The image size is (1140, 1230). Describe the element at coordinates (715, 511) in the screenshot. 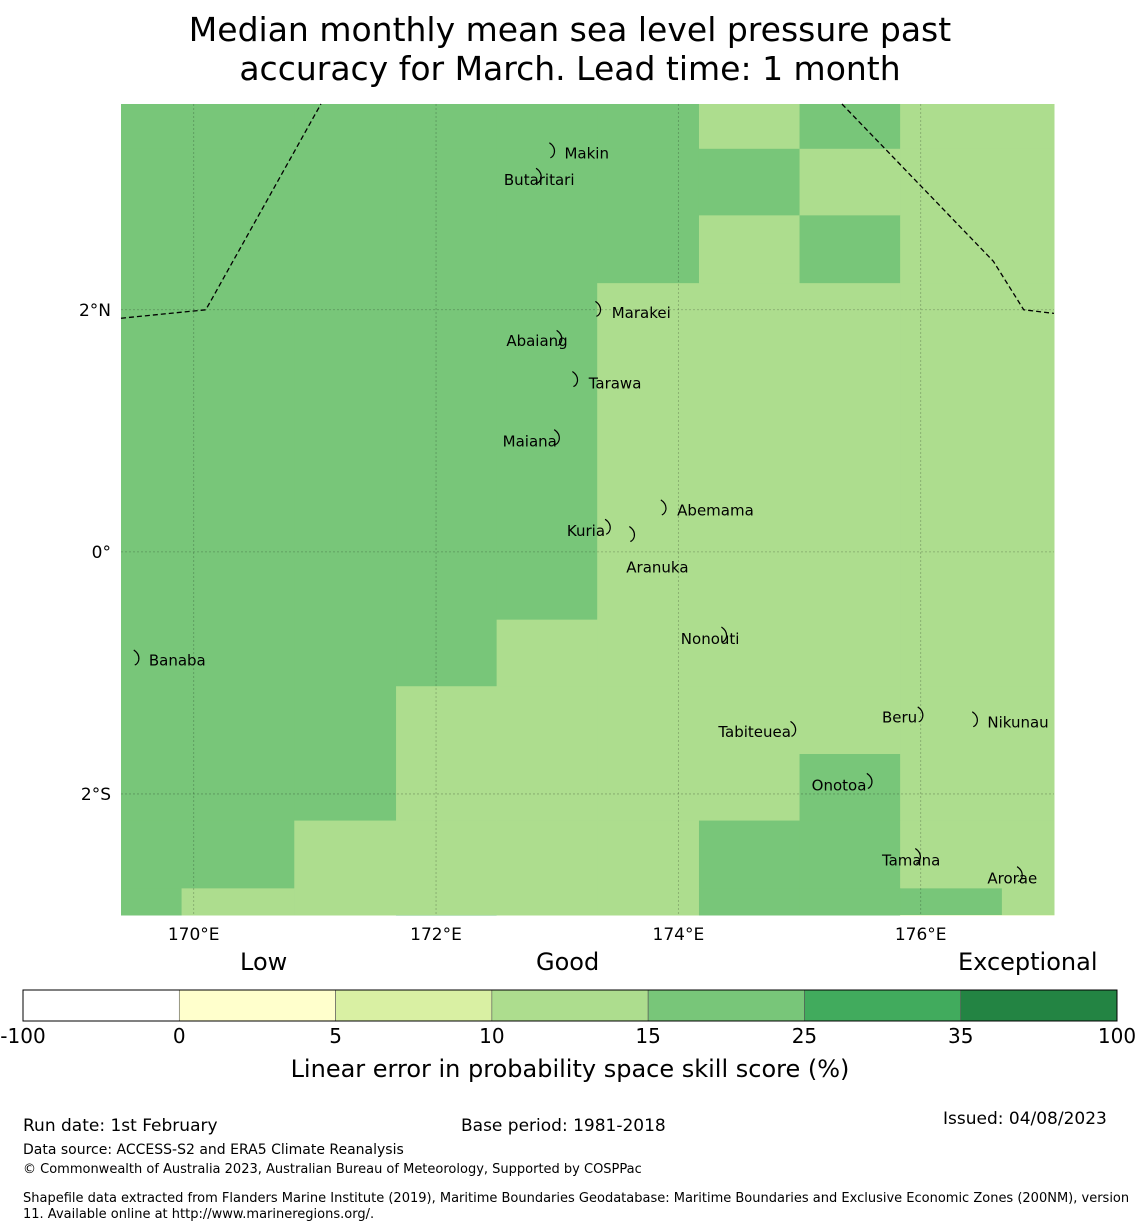

I see `place-label: Abemama` at that location.